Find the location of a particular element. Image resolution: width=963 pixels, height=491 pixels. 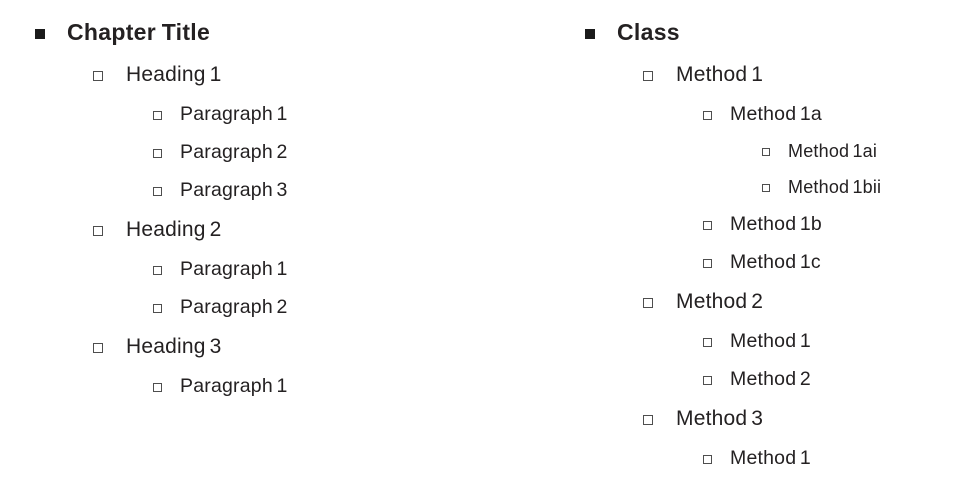

list-item-label: Paragraph 3 is located at coordinates (234, 189).